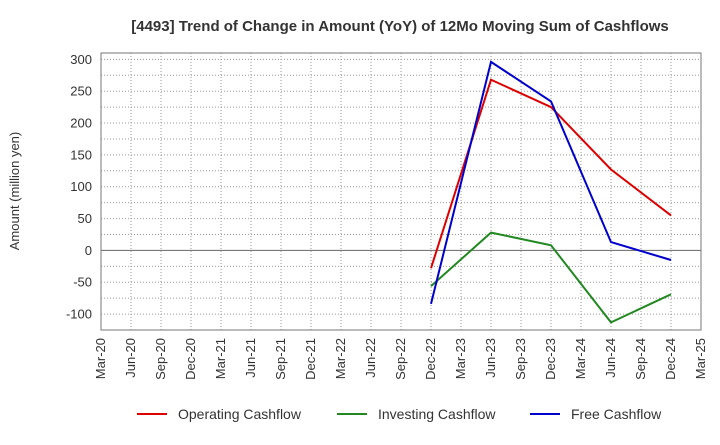  Describe the element at coordinates (81, 154) in the screenshot. I see `y-tick-label: 150` at that location.